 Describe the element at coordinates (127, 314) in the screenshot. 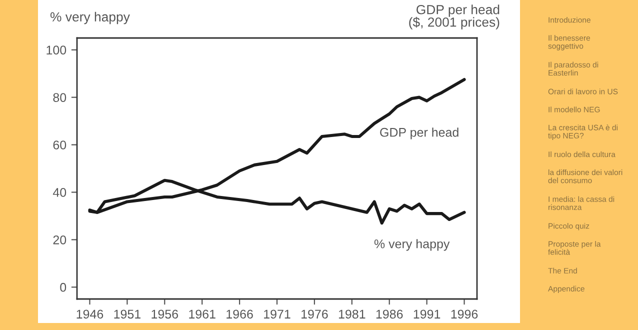

I see `x-tick-label: 1951` at that location.